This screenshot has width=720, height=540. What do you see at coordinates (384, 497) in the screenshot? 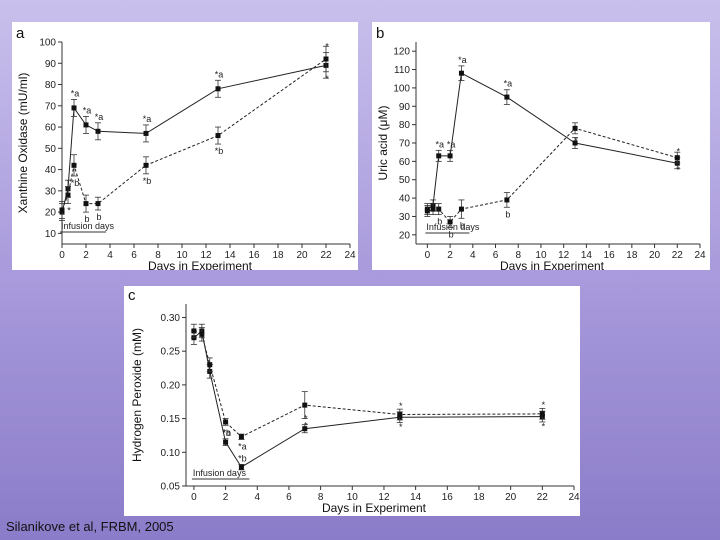
I see `x-tick-label: 12` at bounding box center [384, 497].